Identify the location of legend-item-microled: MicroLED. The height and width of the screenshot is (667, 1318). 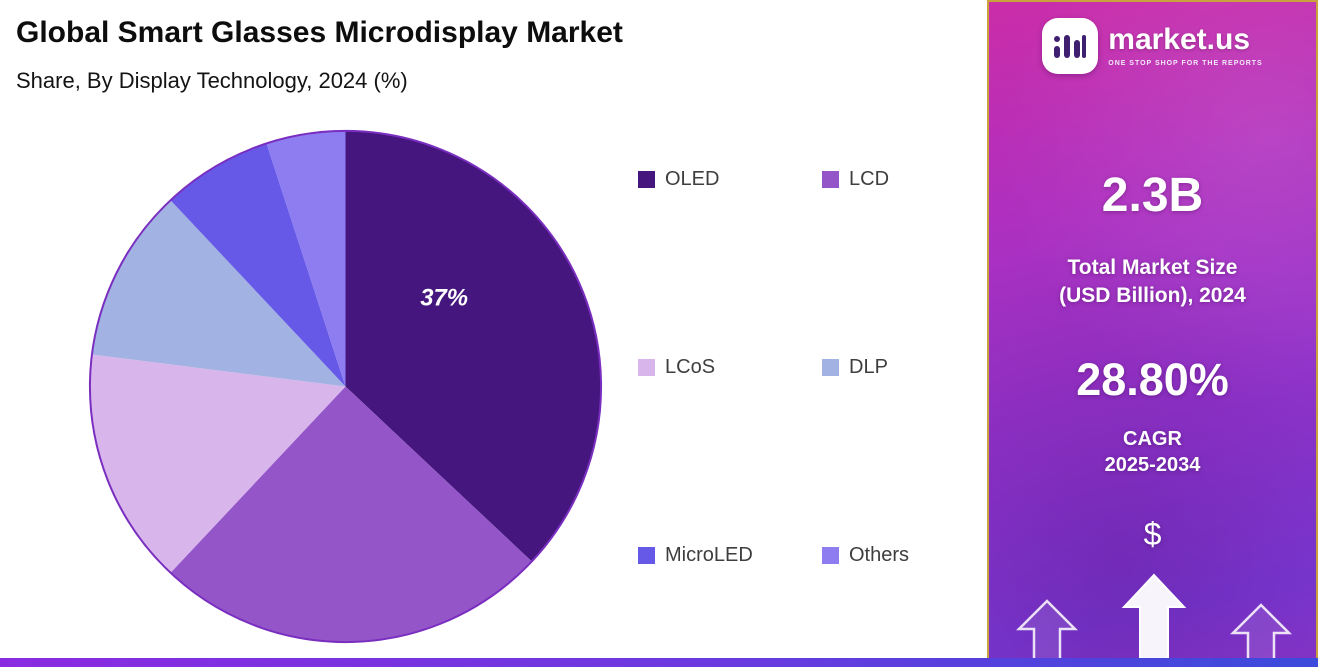
(730, 555).